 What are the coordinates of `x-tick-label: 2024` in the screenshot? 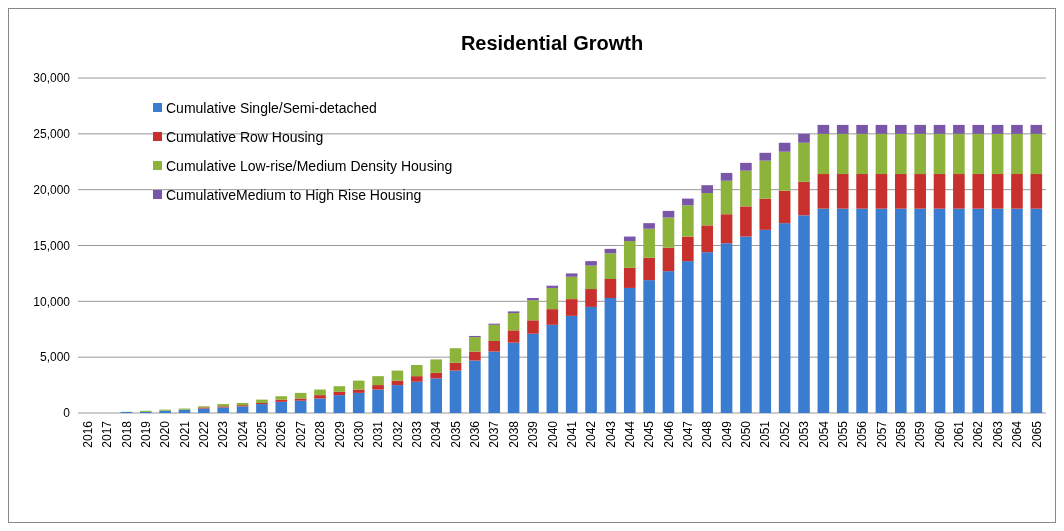 It's located at (242, 434).